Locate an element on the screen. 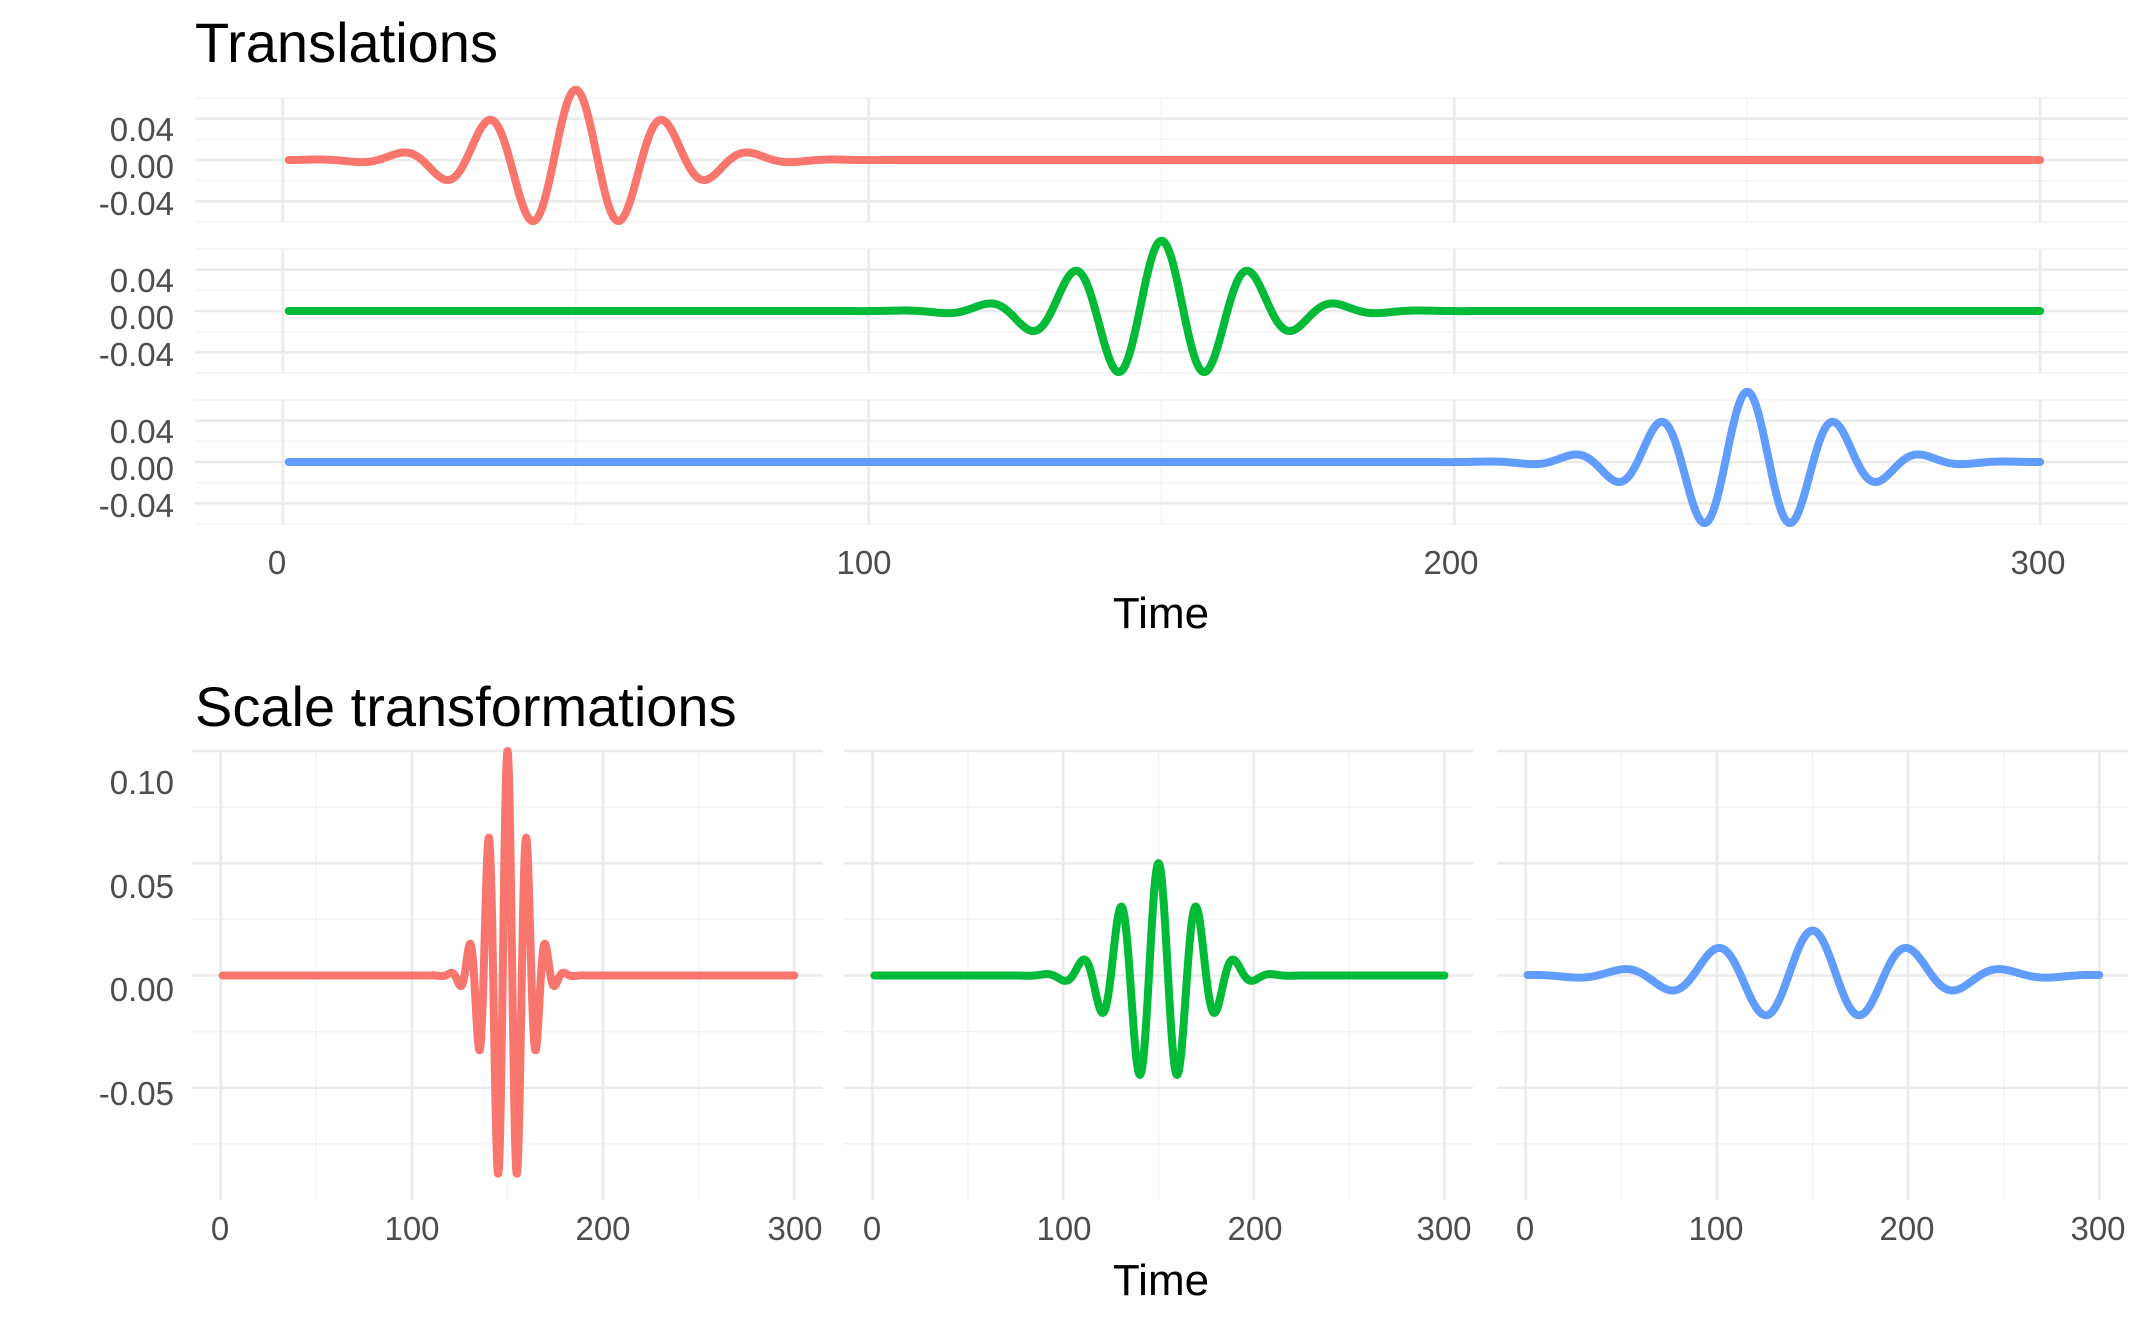 This screenshot has height=1321, width=2140. y-tick-label: -0.05 is located at coordinates (136, 1093).